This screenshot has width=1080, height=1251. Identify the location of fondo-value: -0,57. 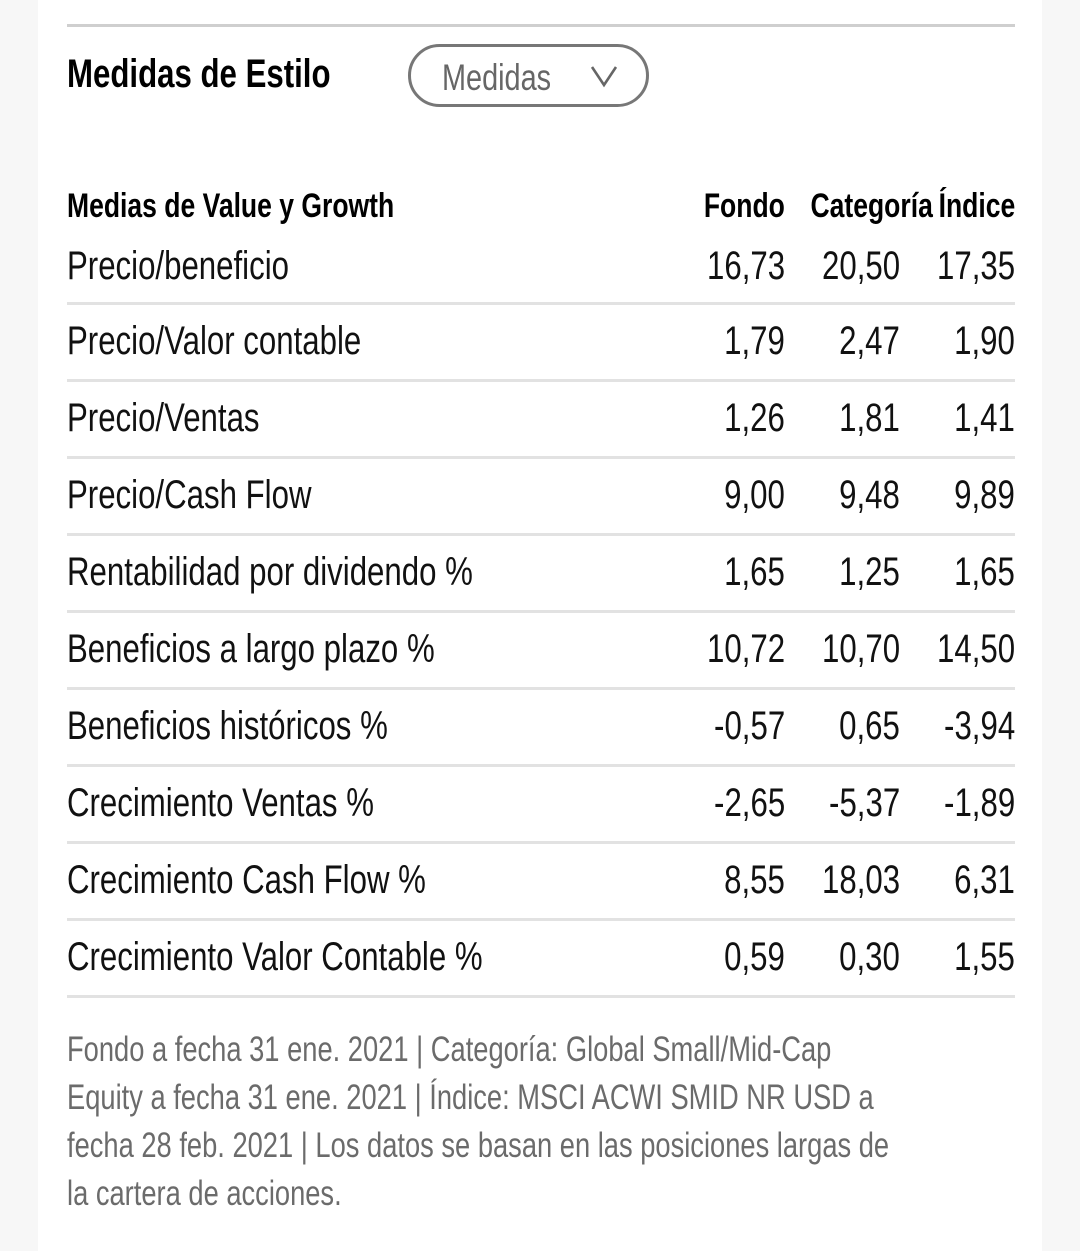
(739, 726).